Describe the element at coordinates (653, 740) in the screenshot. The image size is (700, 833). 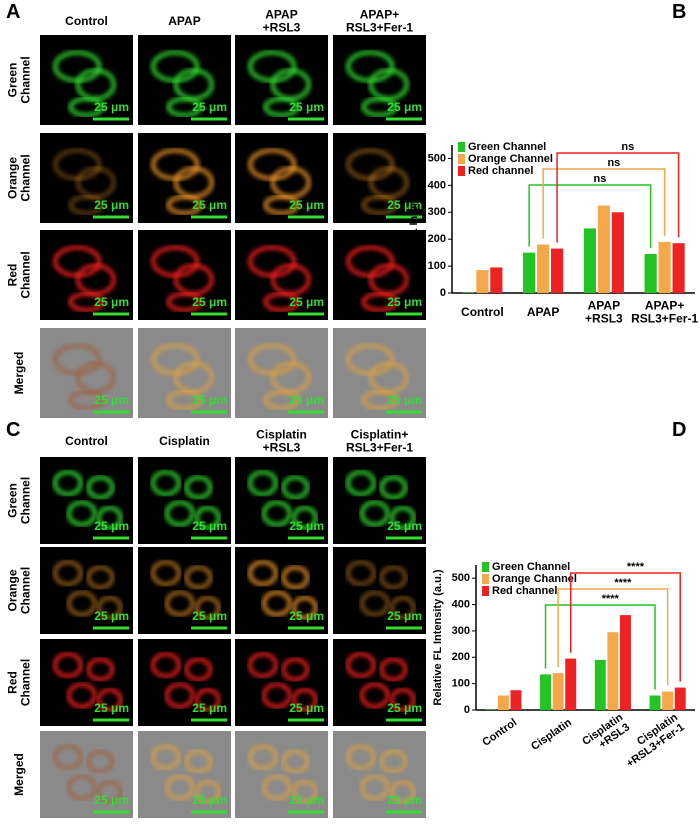
I see `x-tick-label: Cisplatin+RSL3+Fer-1` at that location.